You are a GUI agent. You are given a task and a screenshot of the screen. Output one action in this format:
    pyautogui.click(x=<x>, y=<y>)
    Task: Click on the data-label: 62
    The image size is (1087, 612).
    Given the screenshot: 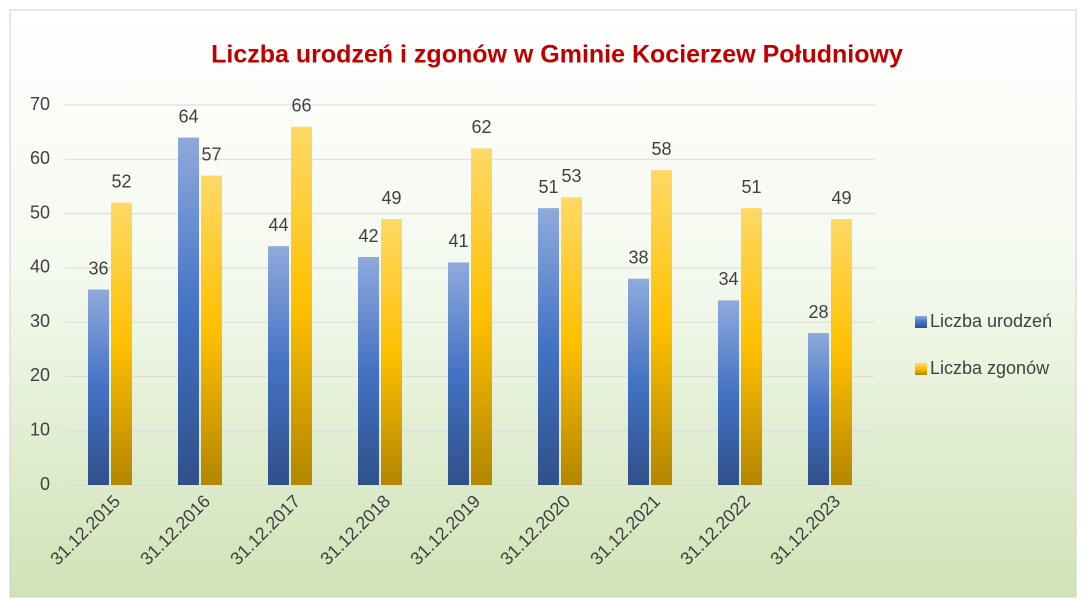 What is the action you would take?
    pyautogui.click(x=481, y=127)
    